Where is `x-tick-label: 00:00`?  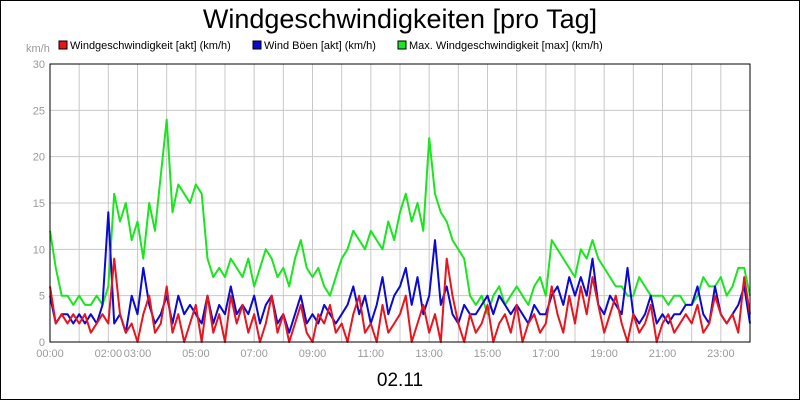 x-tick-label: 00:00 is located at coordinates (50, 354).